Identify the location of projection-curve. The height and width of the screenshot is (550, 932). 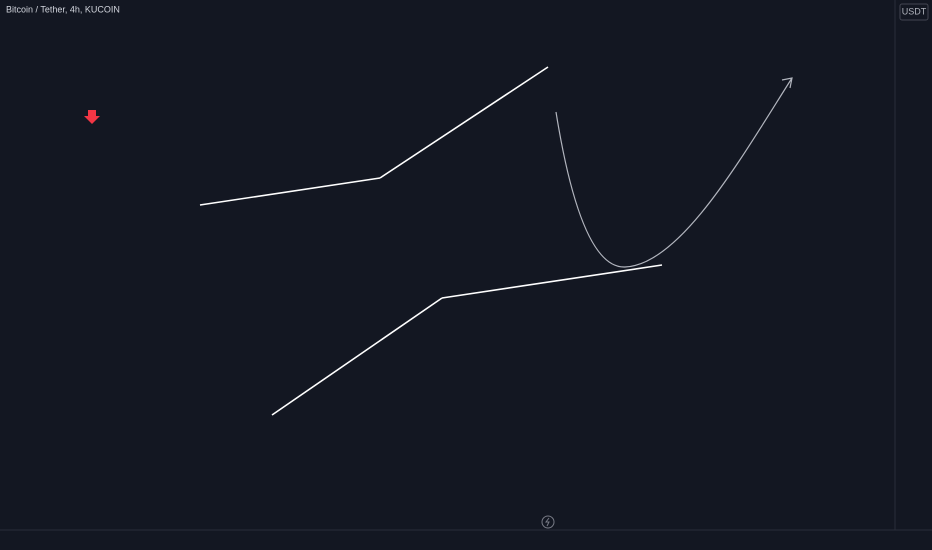
(674, 172).